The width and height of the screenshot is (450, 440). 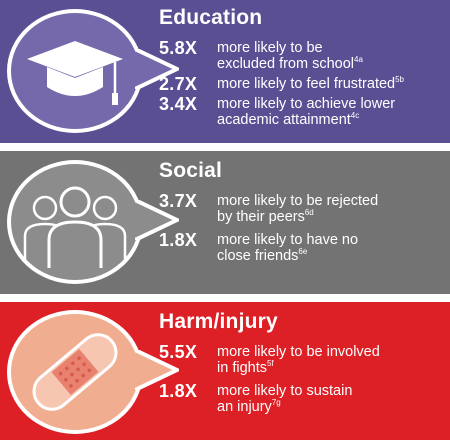 I want to click on stat-line: in fights5f, so click(x=332, y=368).